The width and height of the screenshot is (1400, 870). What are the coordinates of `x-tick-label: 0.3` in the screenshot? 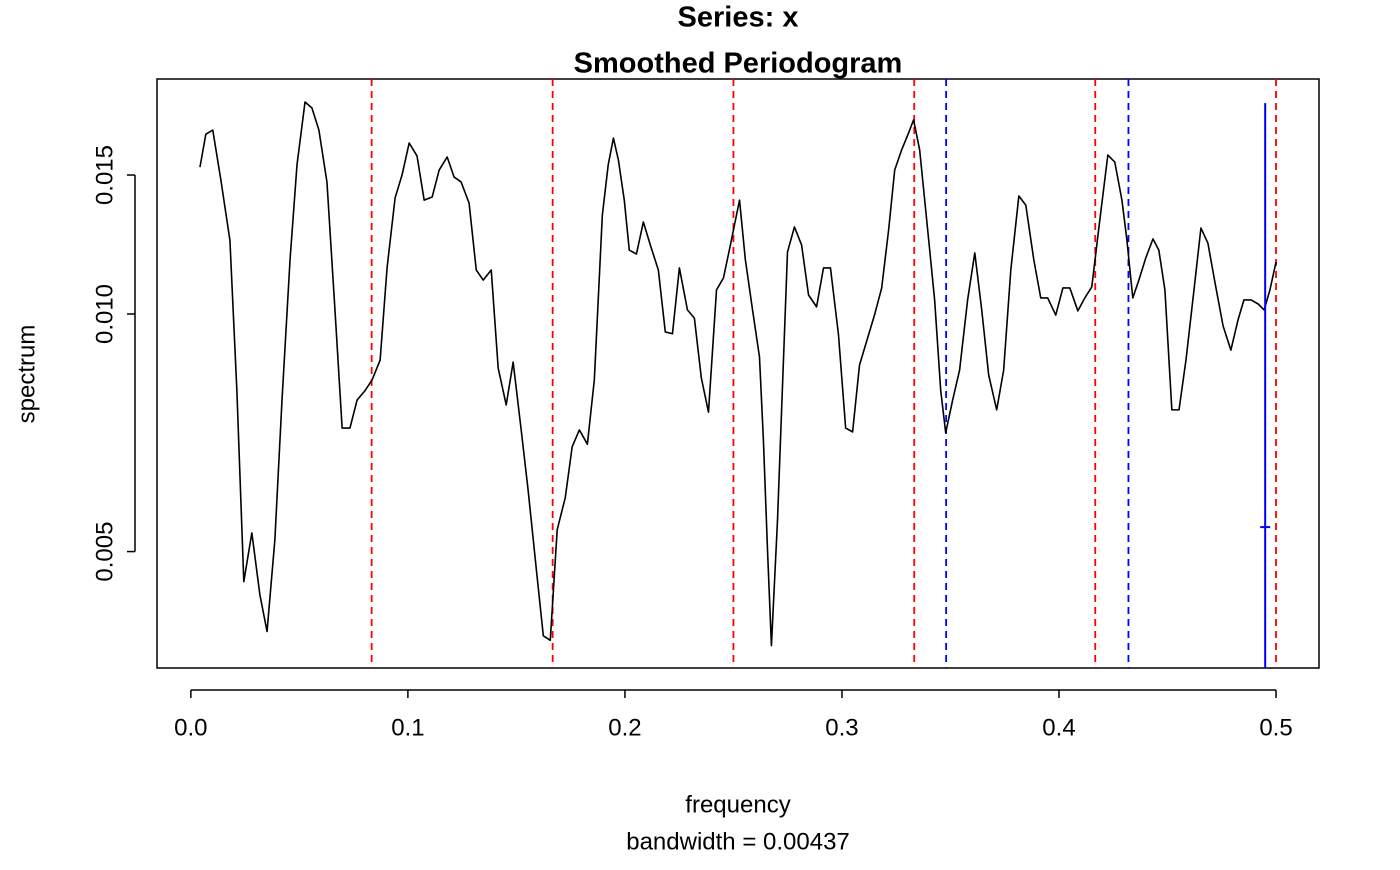 It's located at (841, 727).